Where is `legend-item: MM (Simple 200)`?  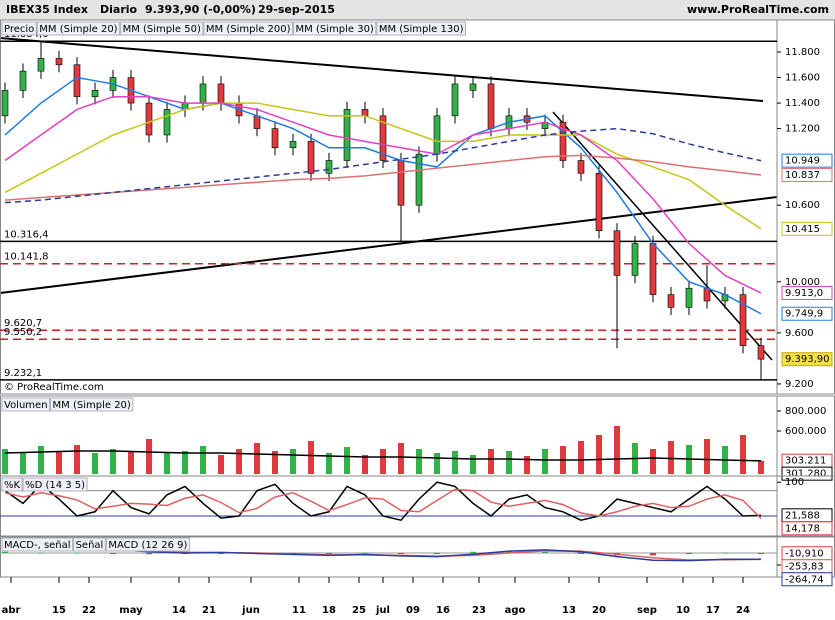
legend-item: MM (Simple 200) is located at coordinates (248, 28).